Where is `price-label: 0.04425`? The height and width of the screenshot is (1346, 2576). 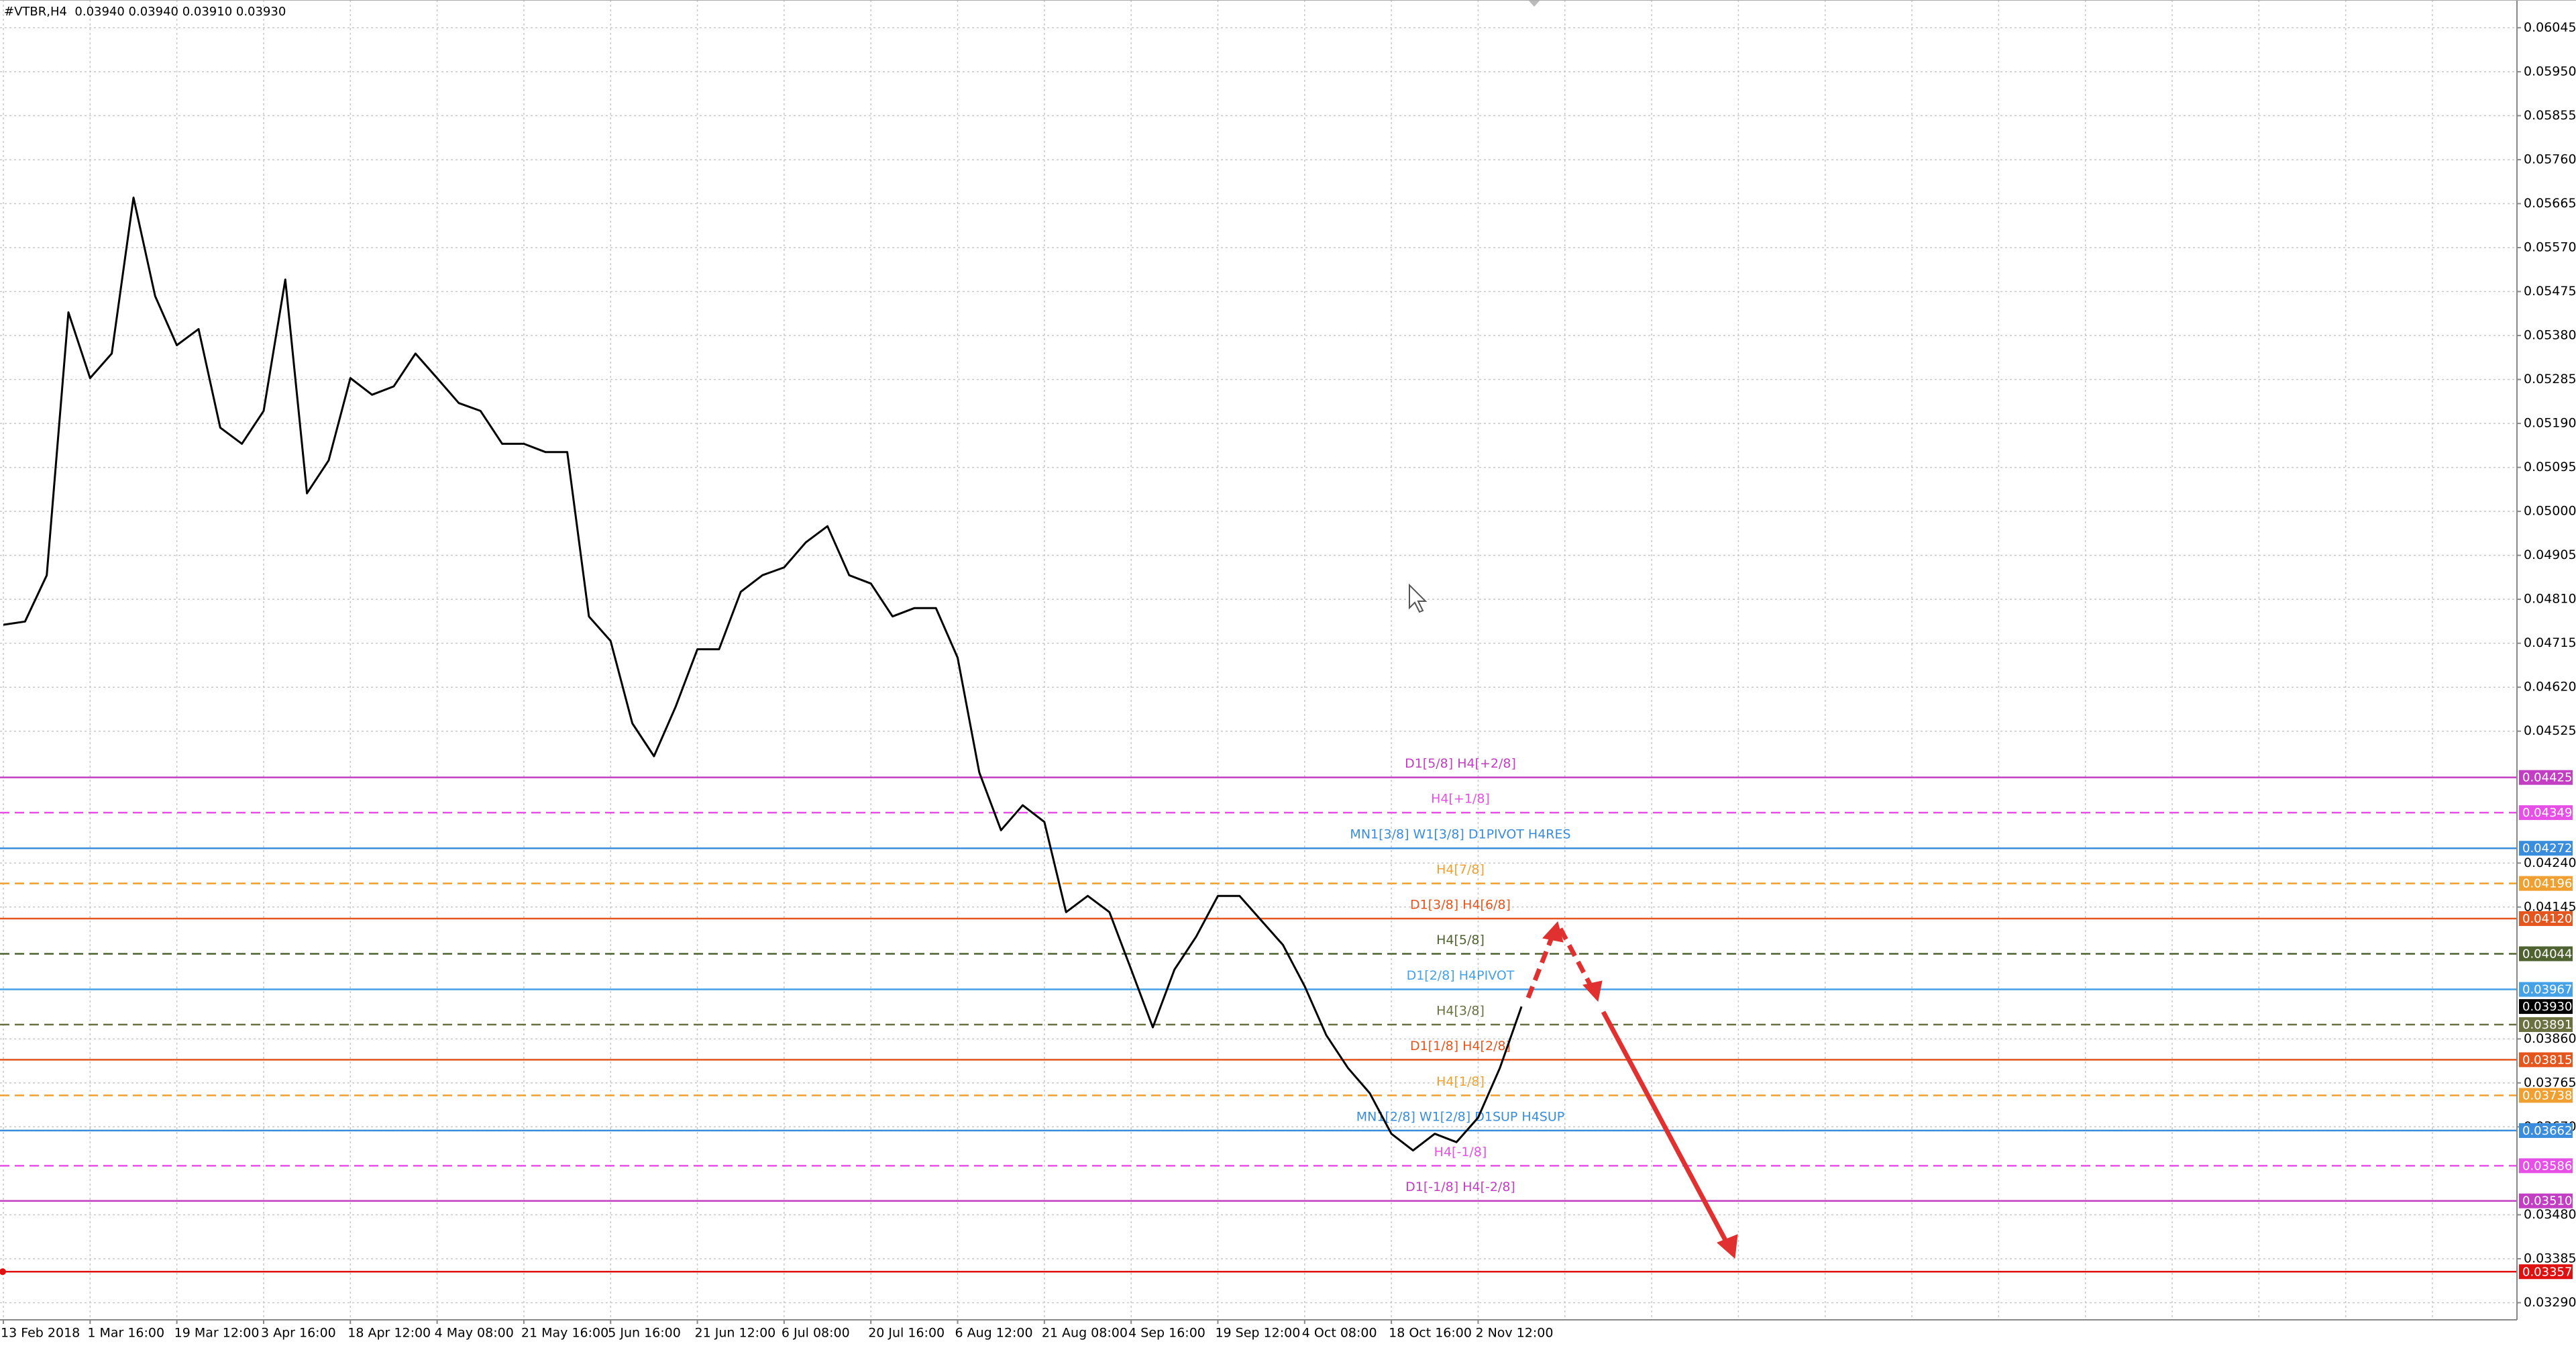
price-label: 0.04425 is located at coordinates (2547, 778).